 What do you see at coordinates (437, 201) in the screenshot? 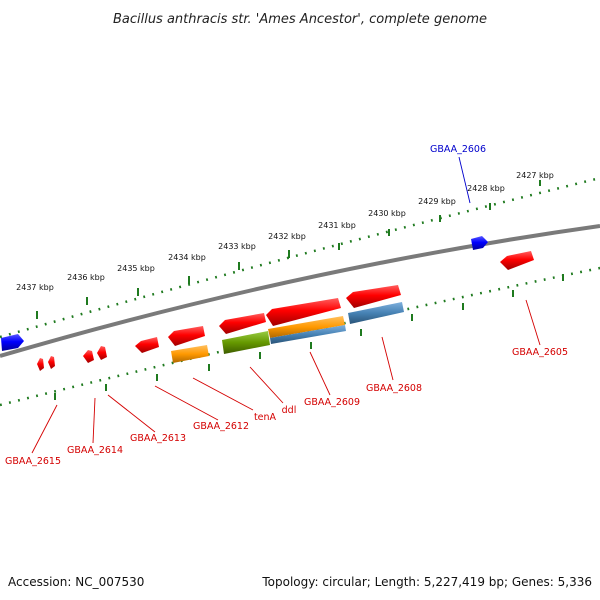
I see `kbp-label: 2429 kbp` at bounding box center [437, 201].